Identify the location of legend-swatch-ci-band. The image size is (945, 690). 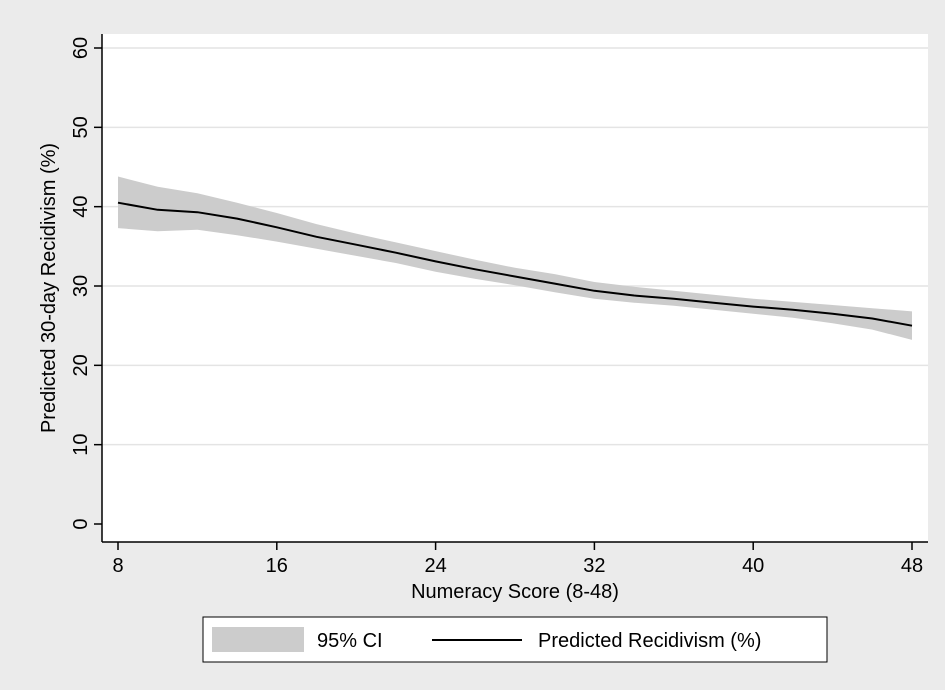
(258, 639).